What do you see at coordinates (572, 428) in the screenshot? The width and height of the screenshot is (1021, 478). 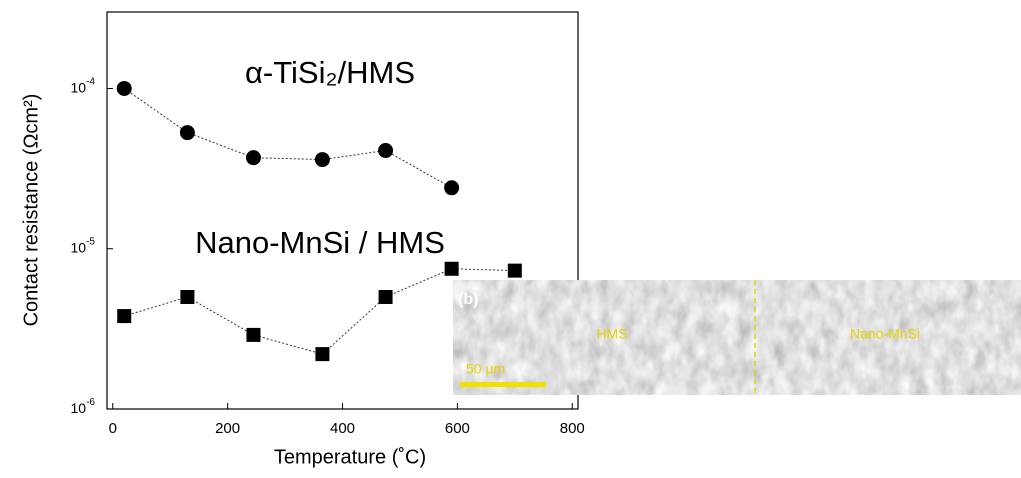 I see `x-tick-label: 800` at bounding box center [572, 428].